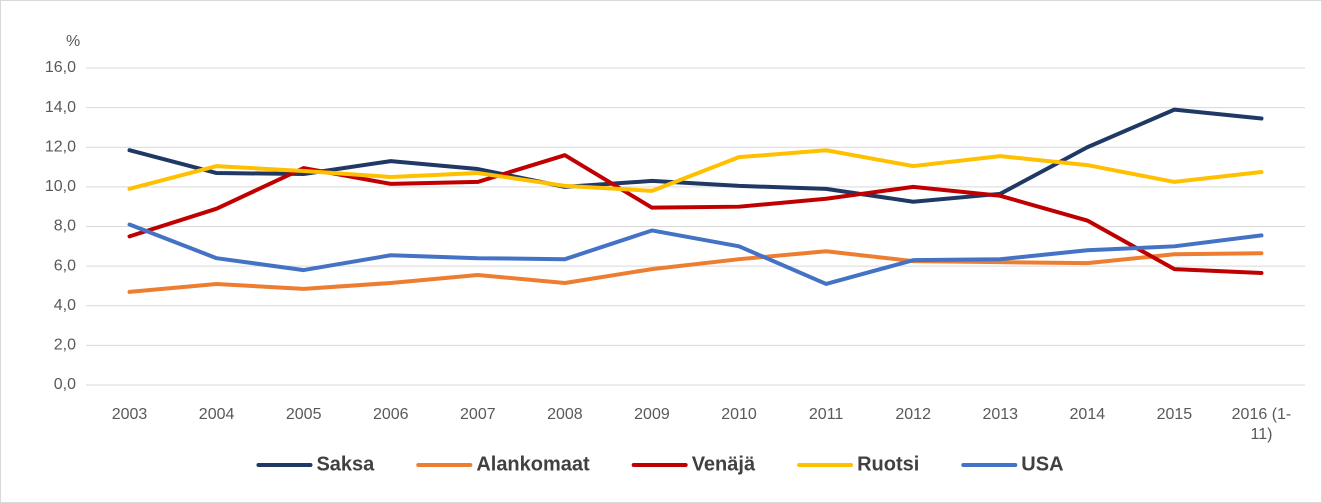 The image size is (1322, 503). What do you see at coordinates (1087, 414) in the screenshot?
I see `x-tick-label: 2014` at bounding box center [1087, 414].